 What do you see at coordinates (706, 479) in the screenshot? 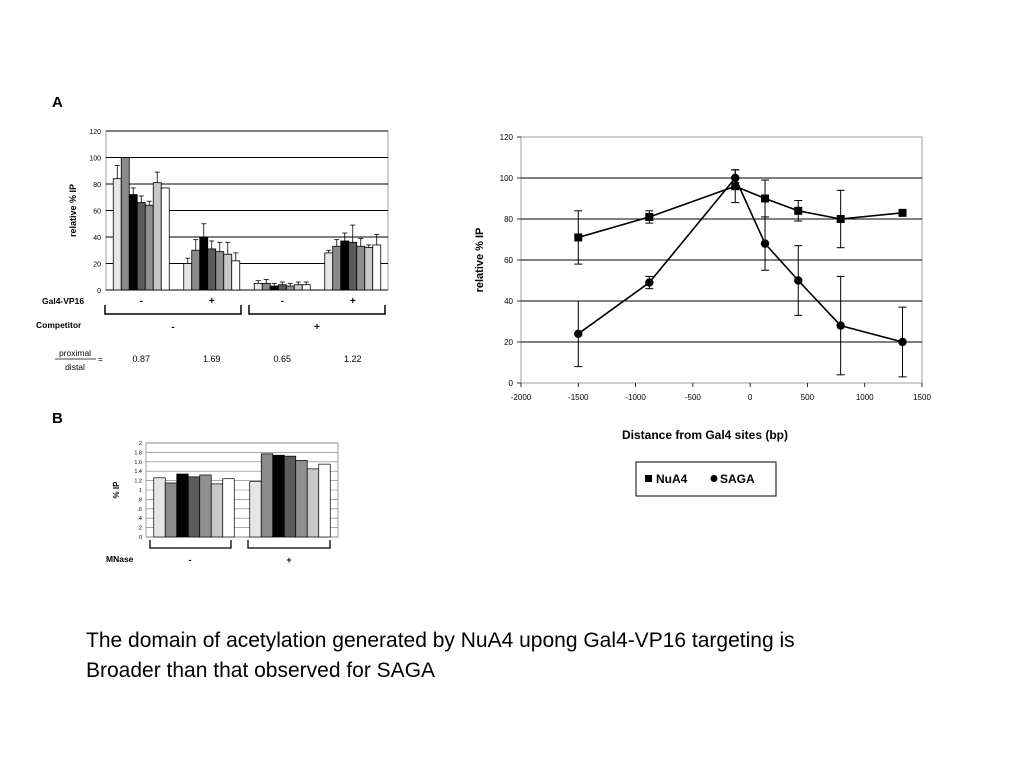
I see `legend-box` at bounding box center [706, 479].